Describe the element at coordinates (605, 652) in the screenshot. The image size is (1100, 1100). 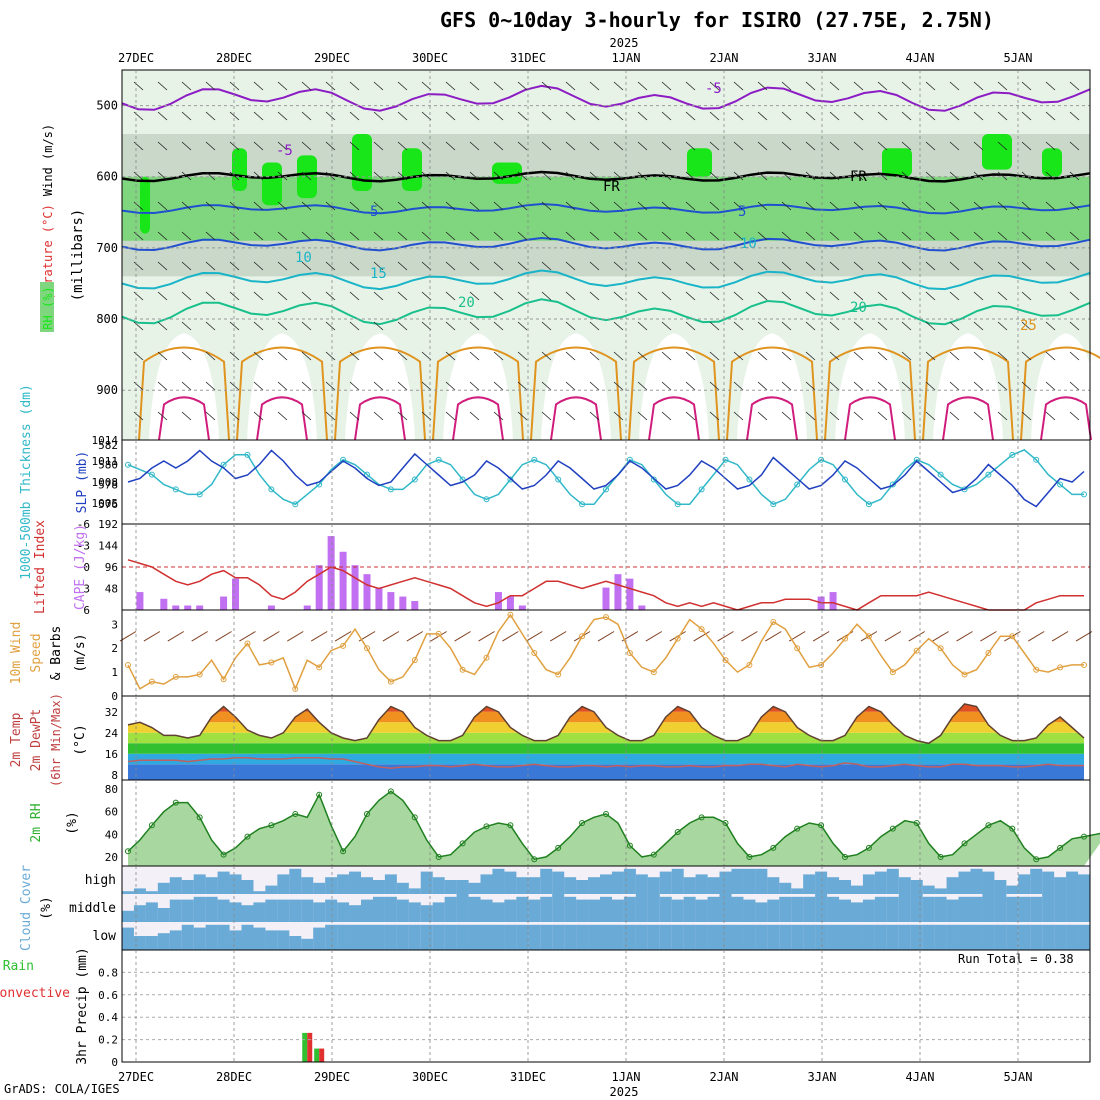
I see `wind-speed-line` at that location.